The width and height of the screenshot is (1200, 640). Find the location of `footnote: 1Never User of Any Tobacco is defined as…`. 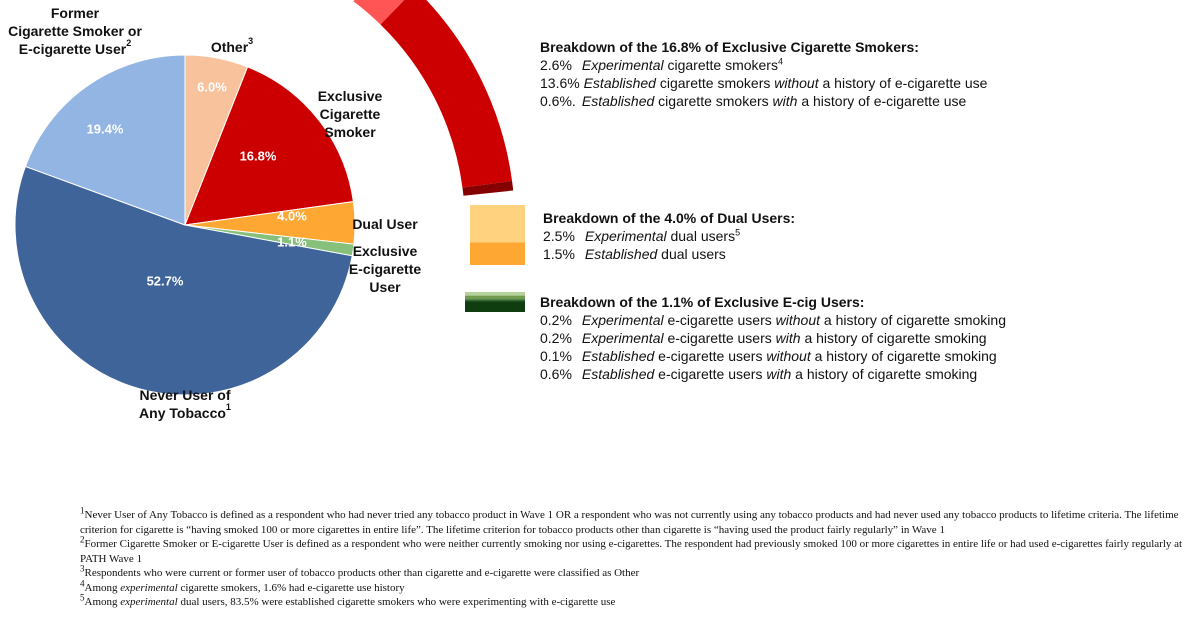

footnote: 1Never User of Any Tobacco is defined as… is located at coordinates (639, 521).